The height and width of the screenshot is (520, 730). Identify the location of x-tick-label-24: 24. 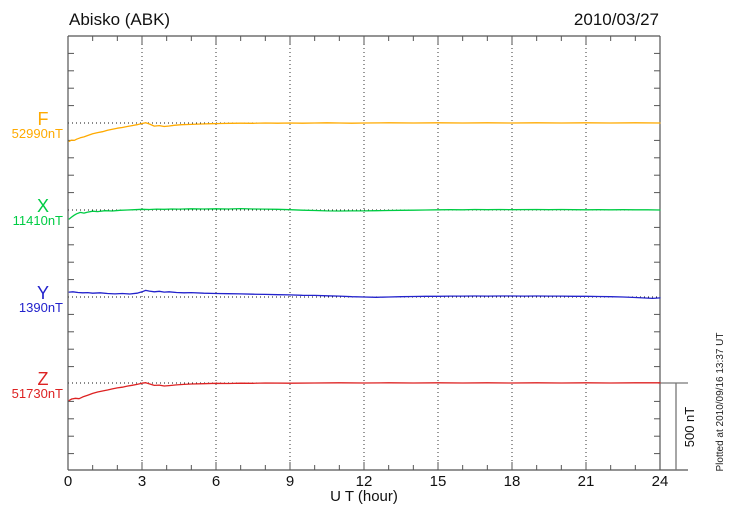
(660, 481).